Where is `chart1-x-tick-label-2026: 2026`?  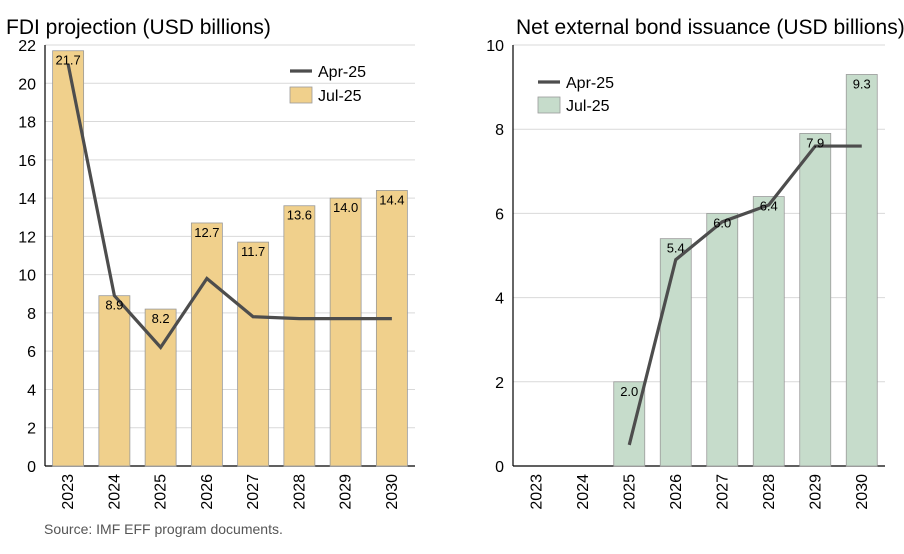
chart1-x-tick-label-2026: 2026 is located at coordinates (207, 492).